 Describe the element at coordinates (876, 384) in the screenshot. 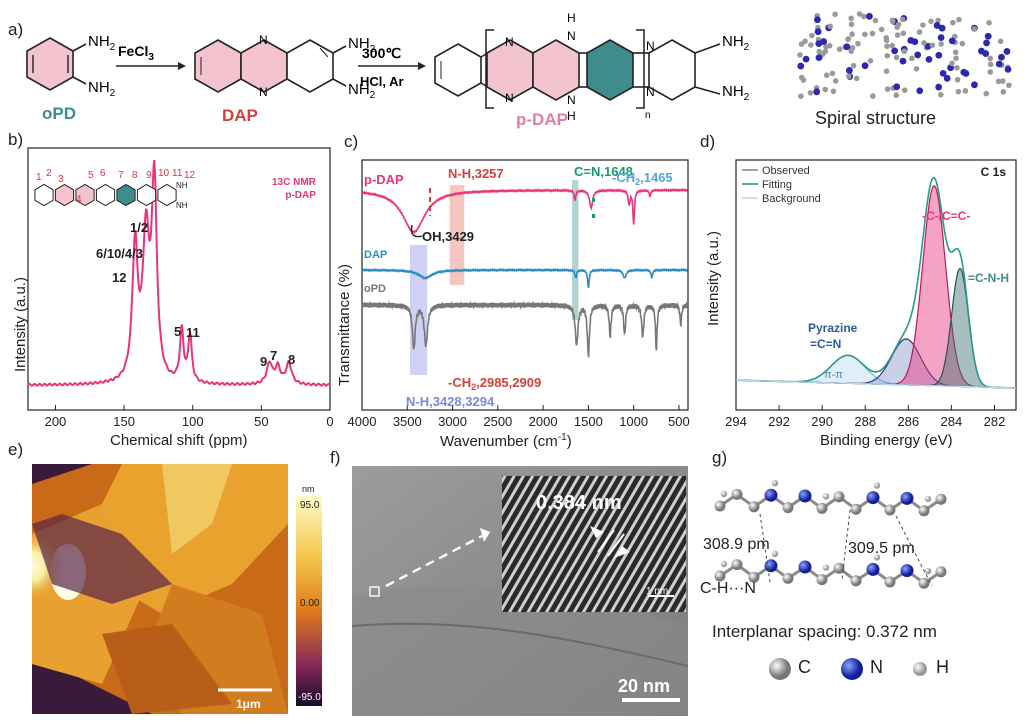

I see `xps-background-line` at that location.